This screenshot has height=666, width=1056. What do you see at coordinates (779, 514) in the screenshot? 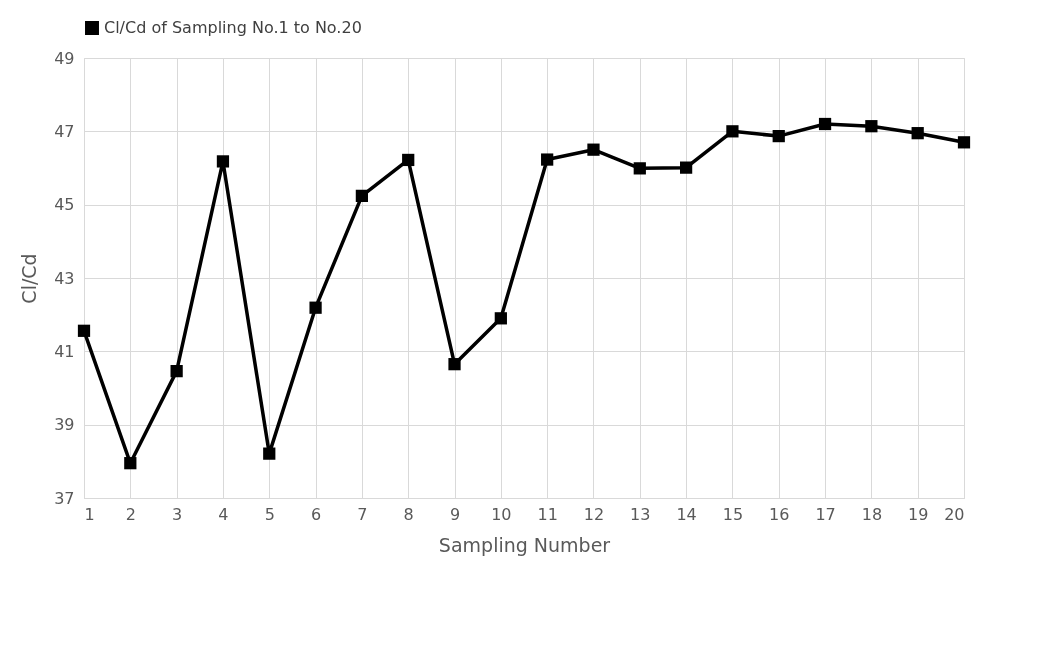
I see `x-tick-label: 16` at bounding box center [779, 514].